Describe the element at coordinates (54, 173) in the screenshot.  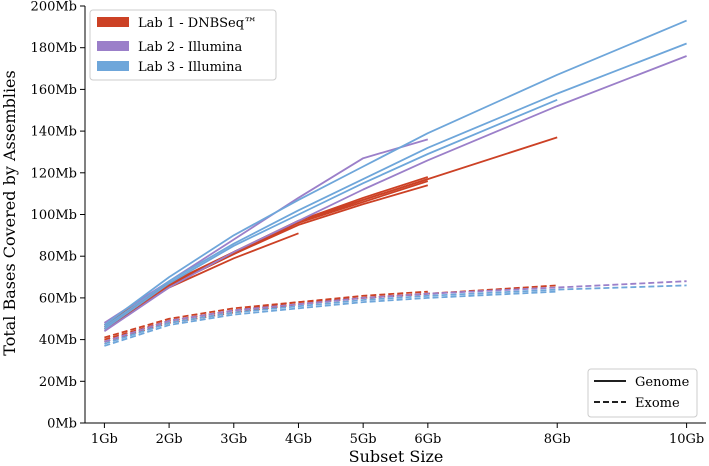
I see `y-tick-label: 120Mb` at that location.